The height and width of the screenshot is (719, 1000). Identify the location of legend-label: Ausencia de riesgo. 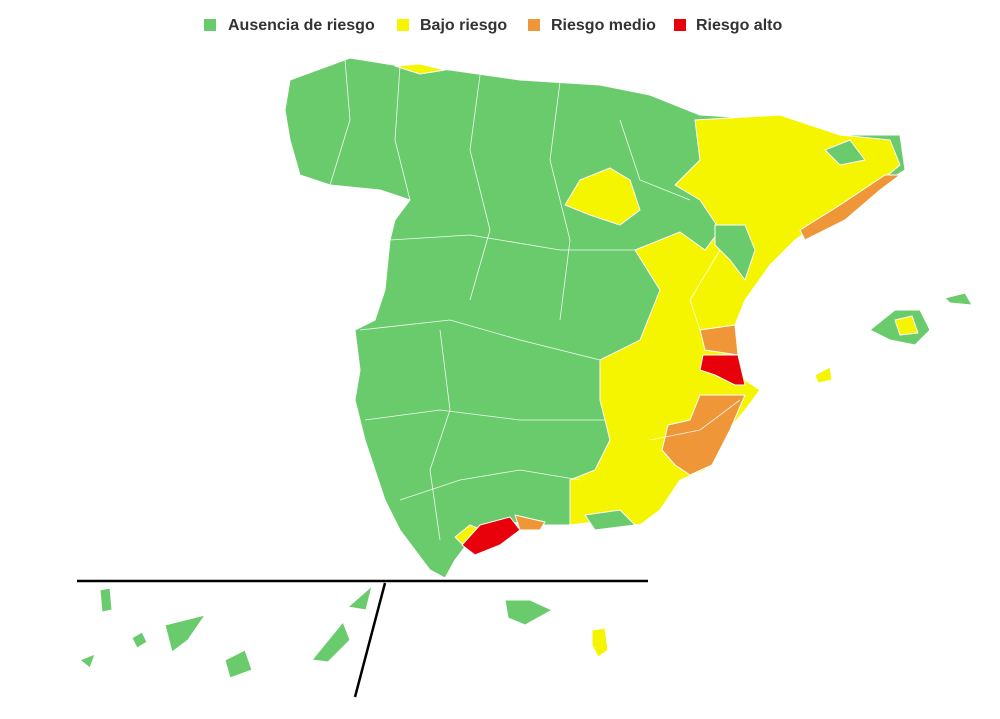
(301, 25).